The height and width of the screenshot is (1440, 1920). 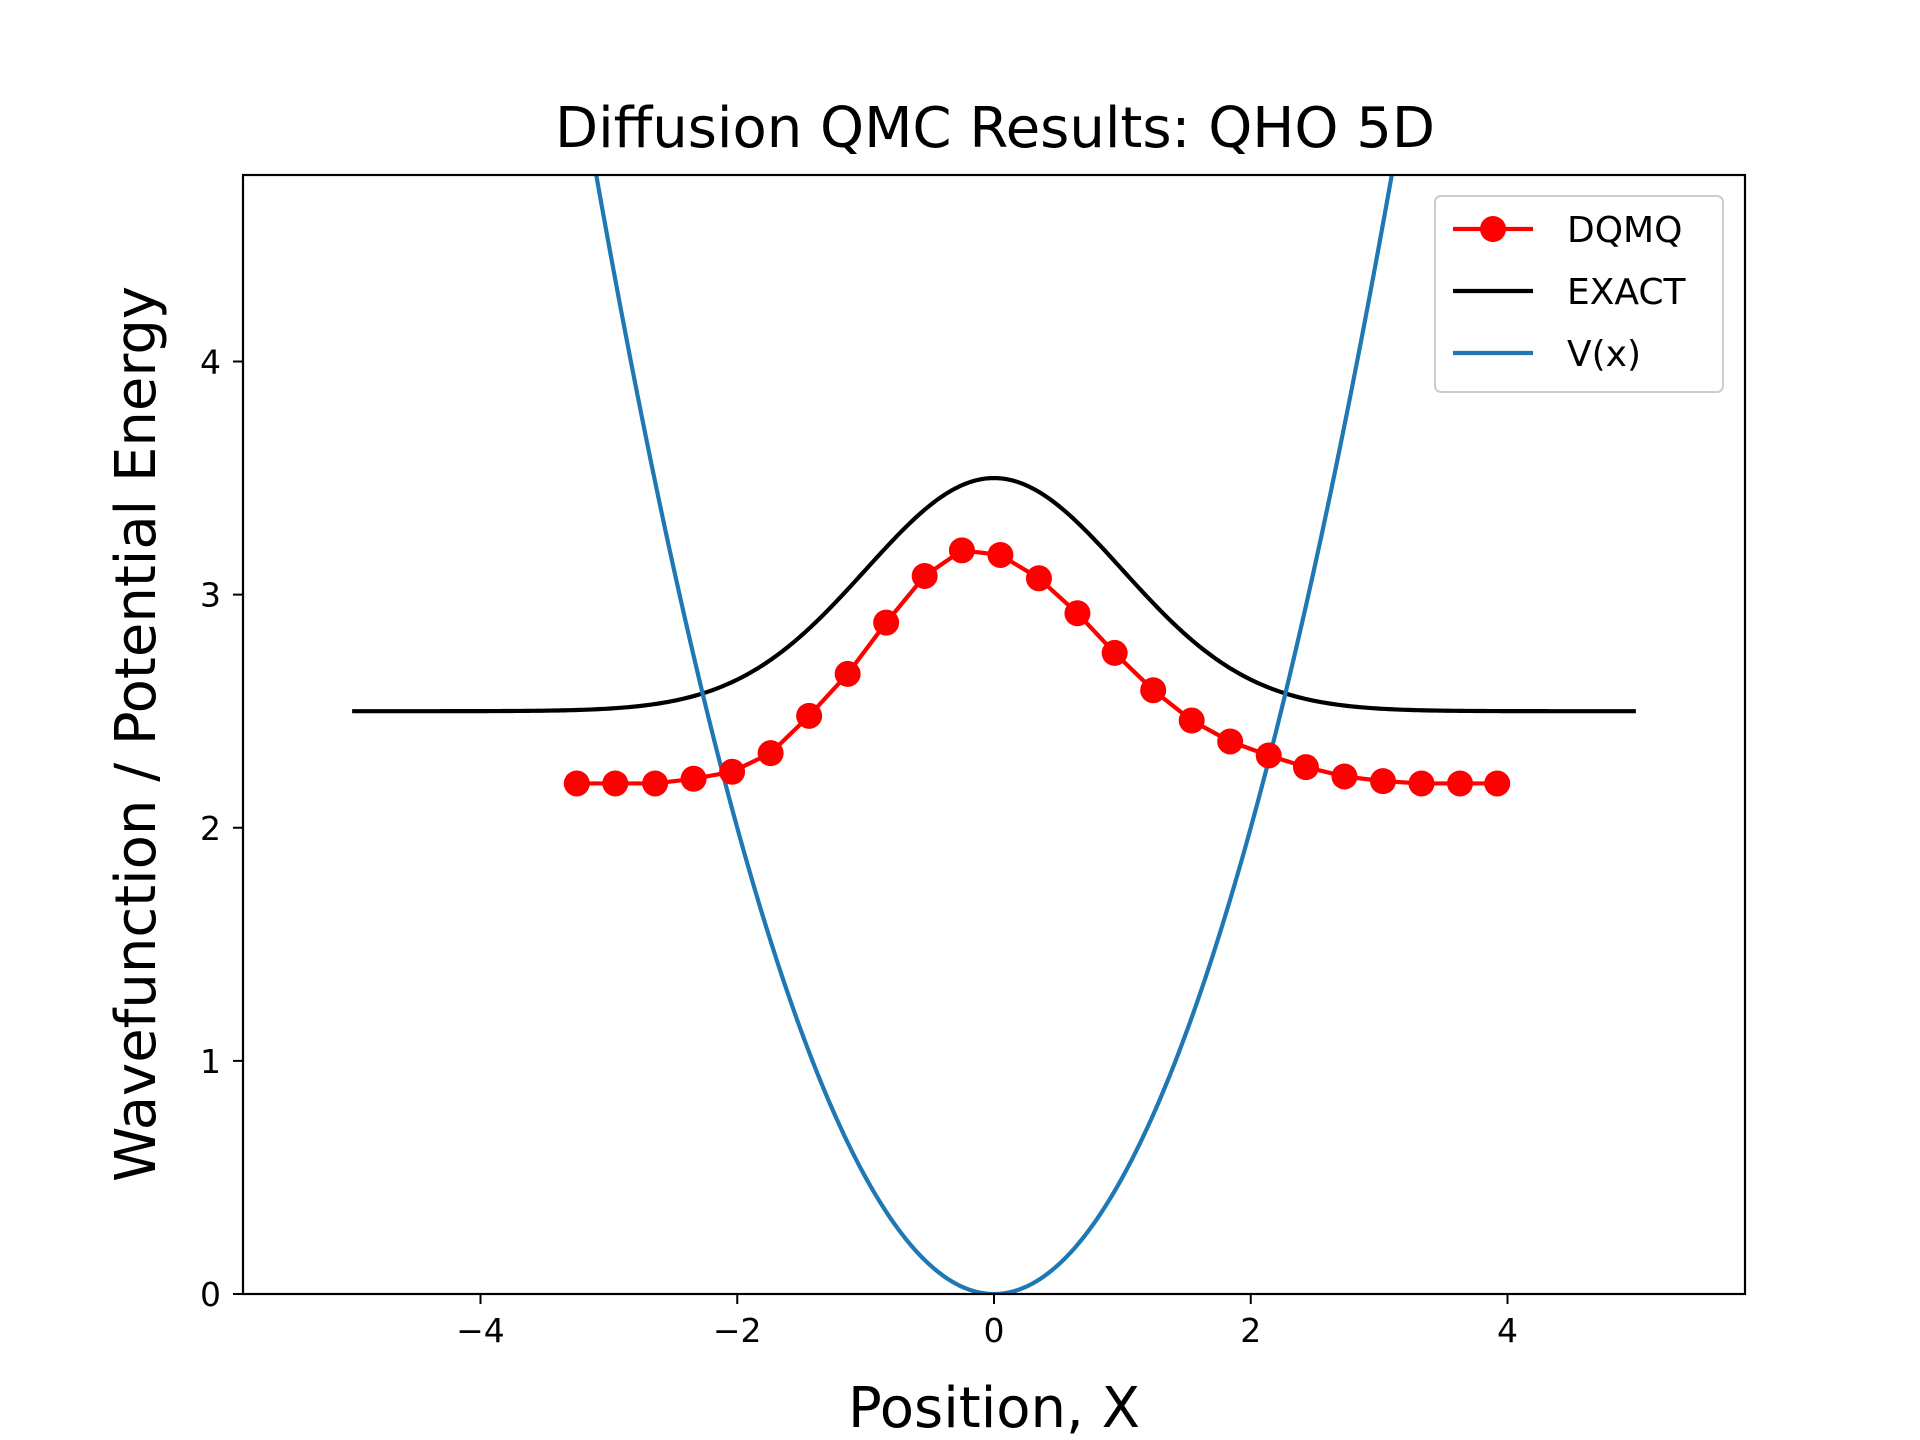 What do you see at coordinates (1507, 1330) in the screenshot?
I see `x-tick-label: 4` at bounding box center [1507, 1330].